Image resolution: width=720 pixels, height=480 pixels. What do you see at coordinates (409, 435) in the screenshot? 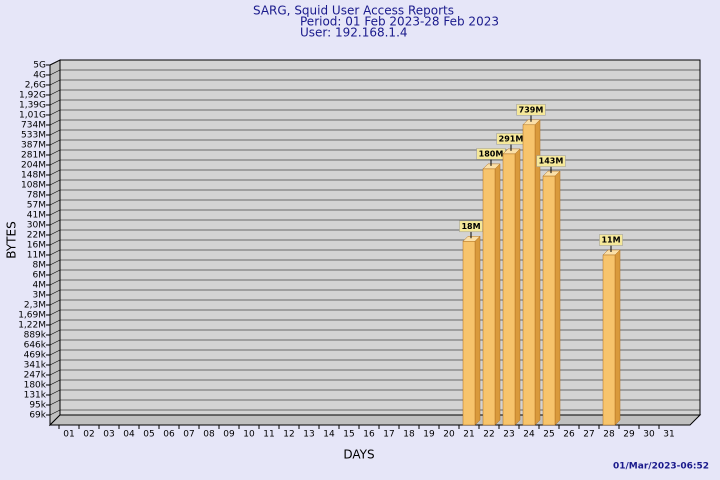
I see `x-tick-label: 18` at bounding box center [409, 435].